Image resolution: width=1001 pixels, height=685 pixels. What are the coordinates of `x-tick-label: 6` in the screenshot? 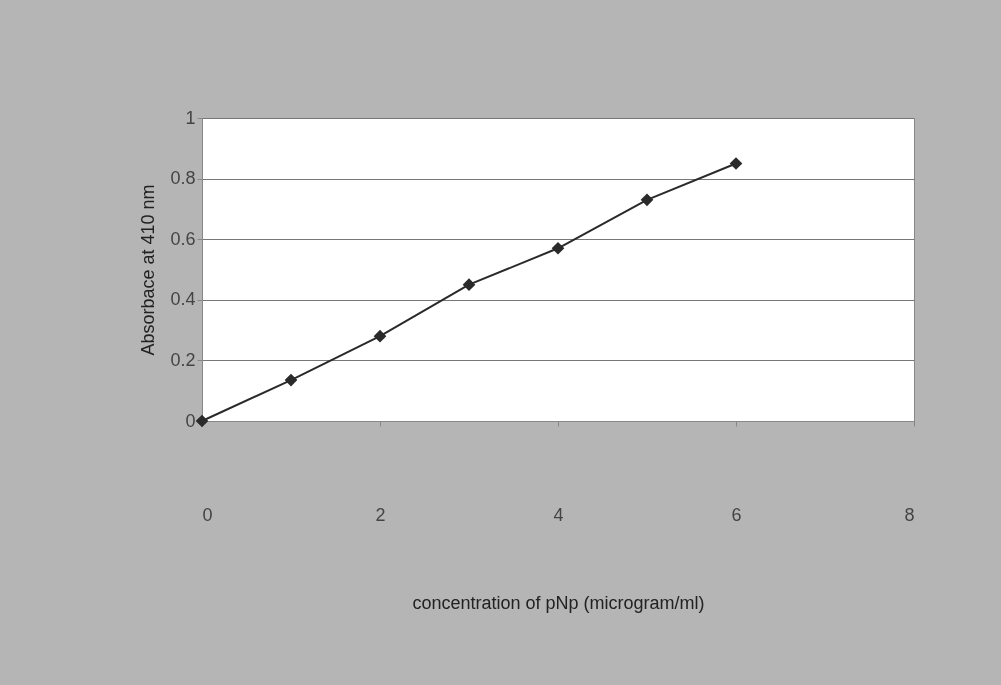 It's located at (736, 514).